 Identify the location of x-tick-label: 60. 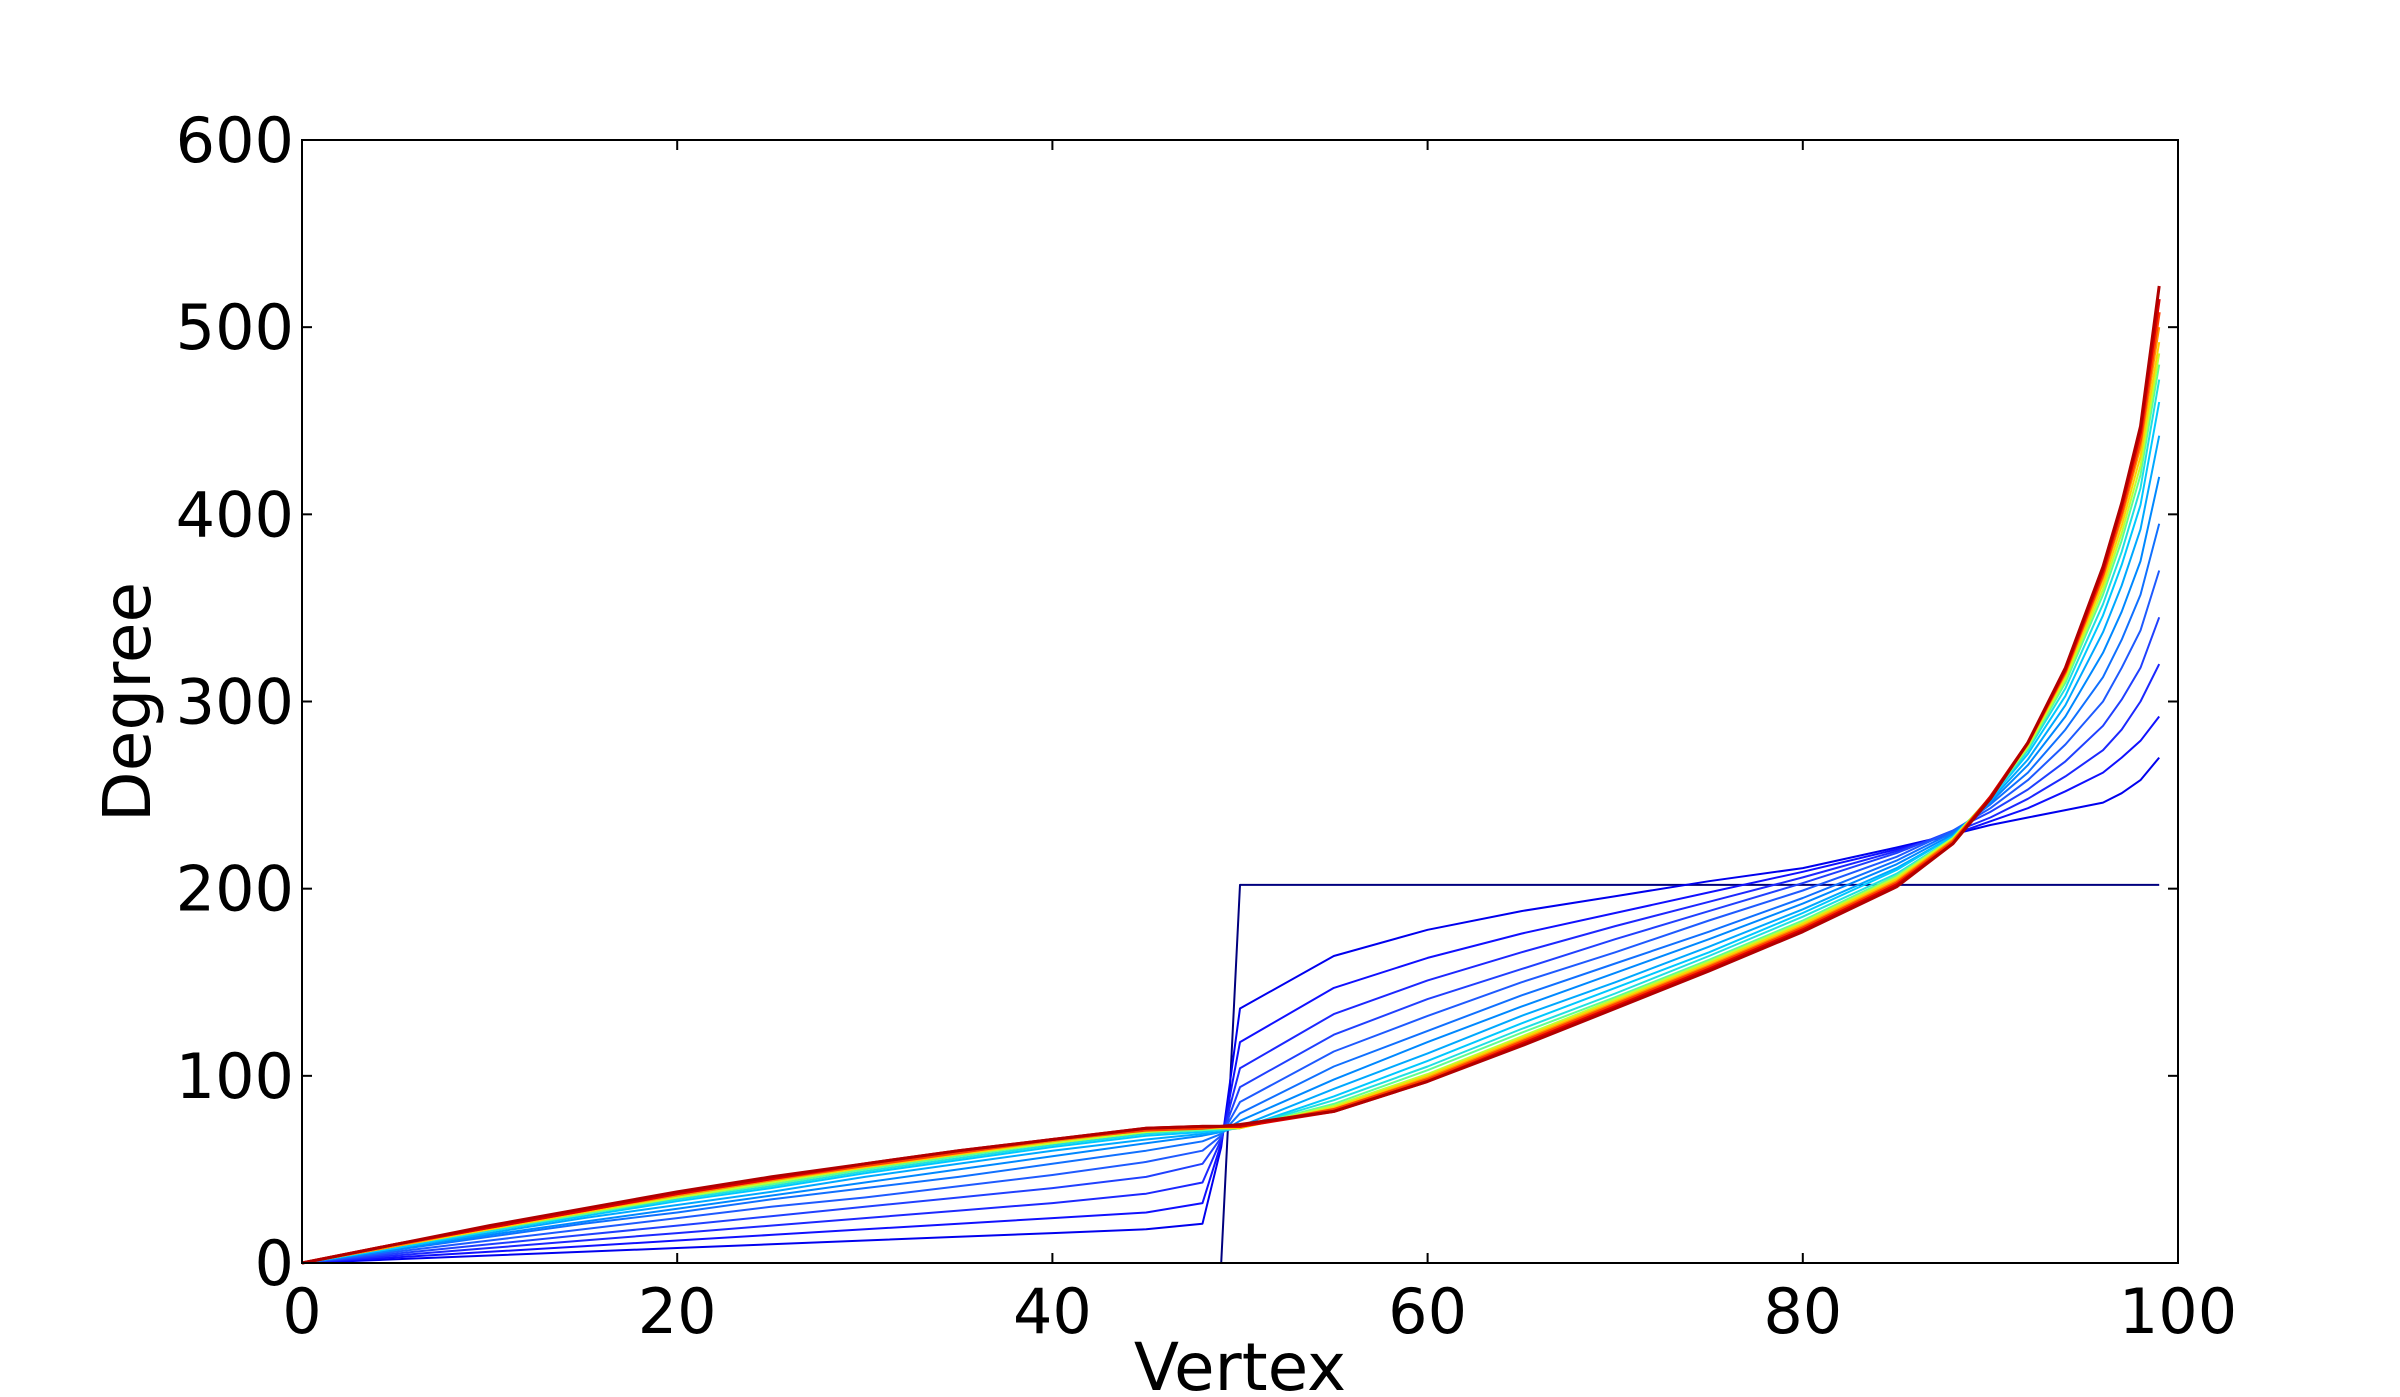
(1427, 1311).